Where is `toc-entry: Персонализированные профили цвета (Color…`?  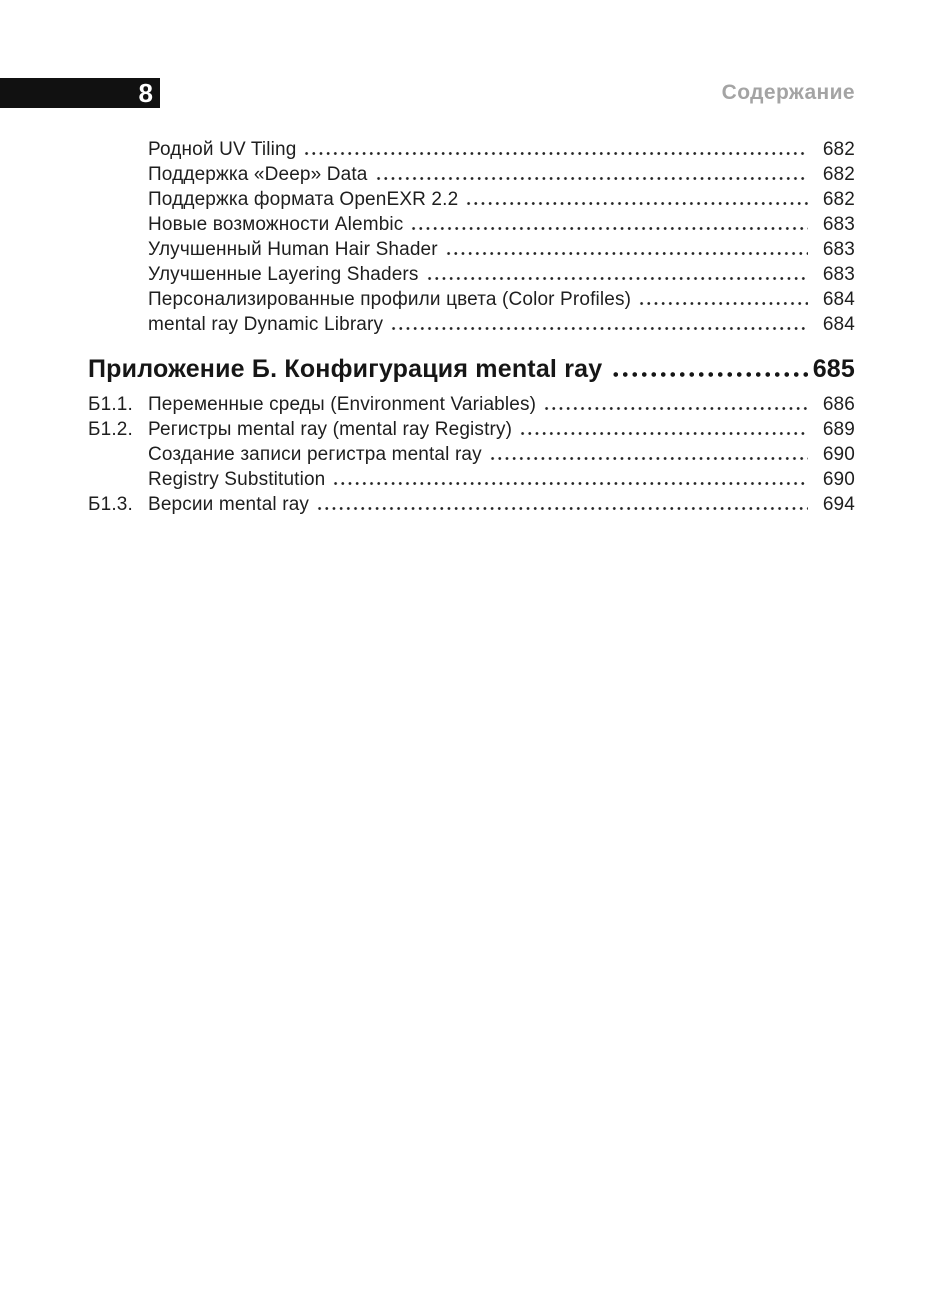 toc-entry: Персонализированные профили цвета (Color… is located at coordinates (471, 299).